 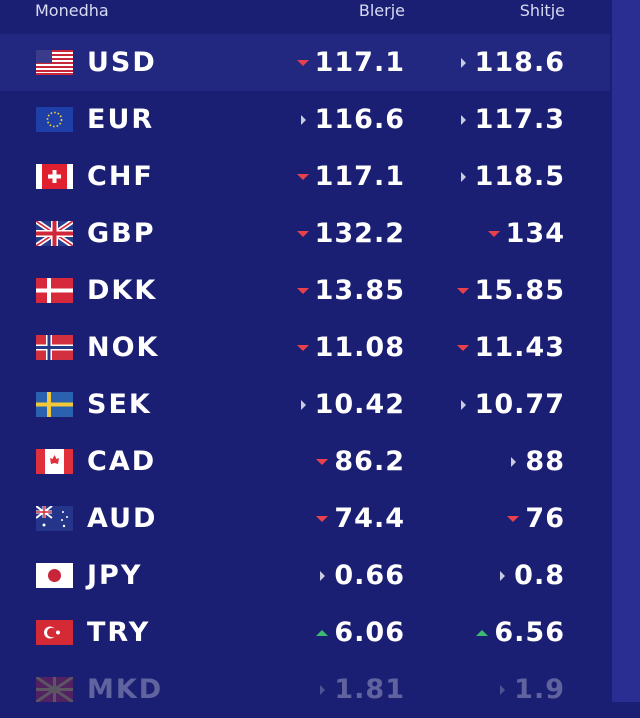 What do you see at coordinates (519, 119) in the screenshot?
I see `sell-rate: 117.3` at bounding box center [519, 119].